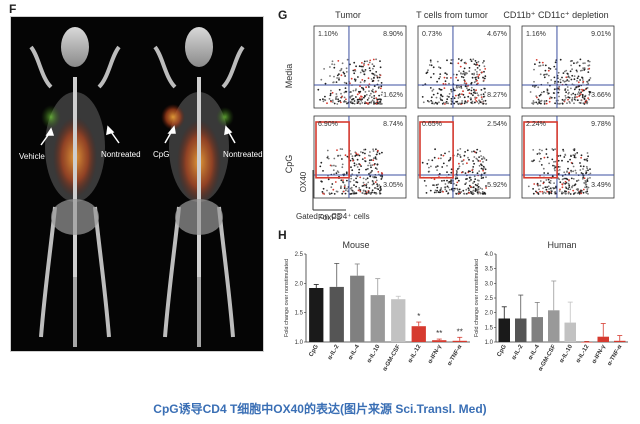 Image resolution: width=640 pixels, height=424 pixels. I want to click on flow-plot: 6.90% 8.74% 3.05%, so click(360, 157).